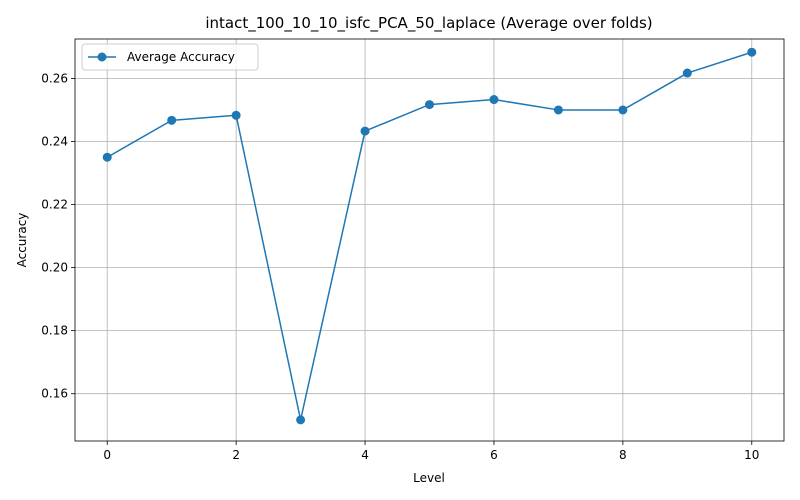 This screenshot has width=800, height=500. Describe the element at coordinates (102, 57) in the screenshot. I see `legend-marker-swatch` at that location.